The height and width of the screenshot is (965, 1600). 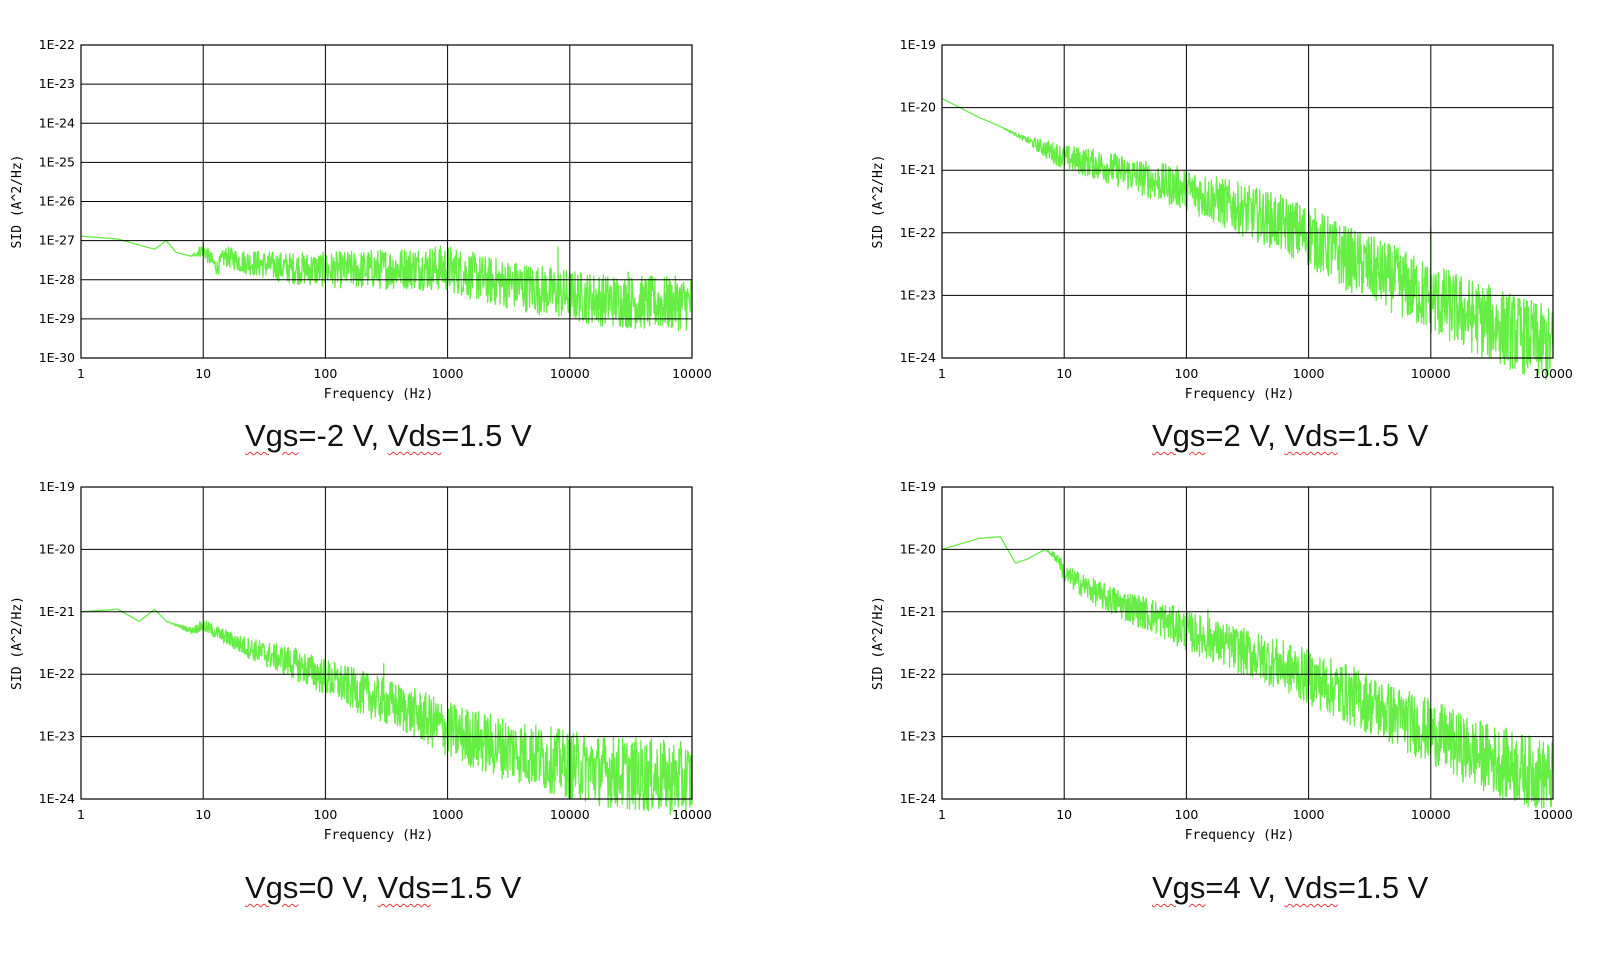 I want to click on chart-caption-4: Vgs=4 V, Vds=1.5 V, so click(x=1290, y=888).